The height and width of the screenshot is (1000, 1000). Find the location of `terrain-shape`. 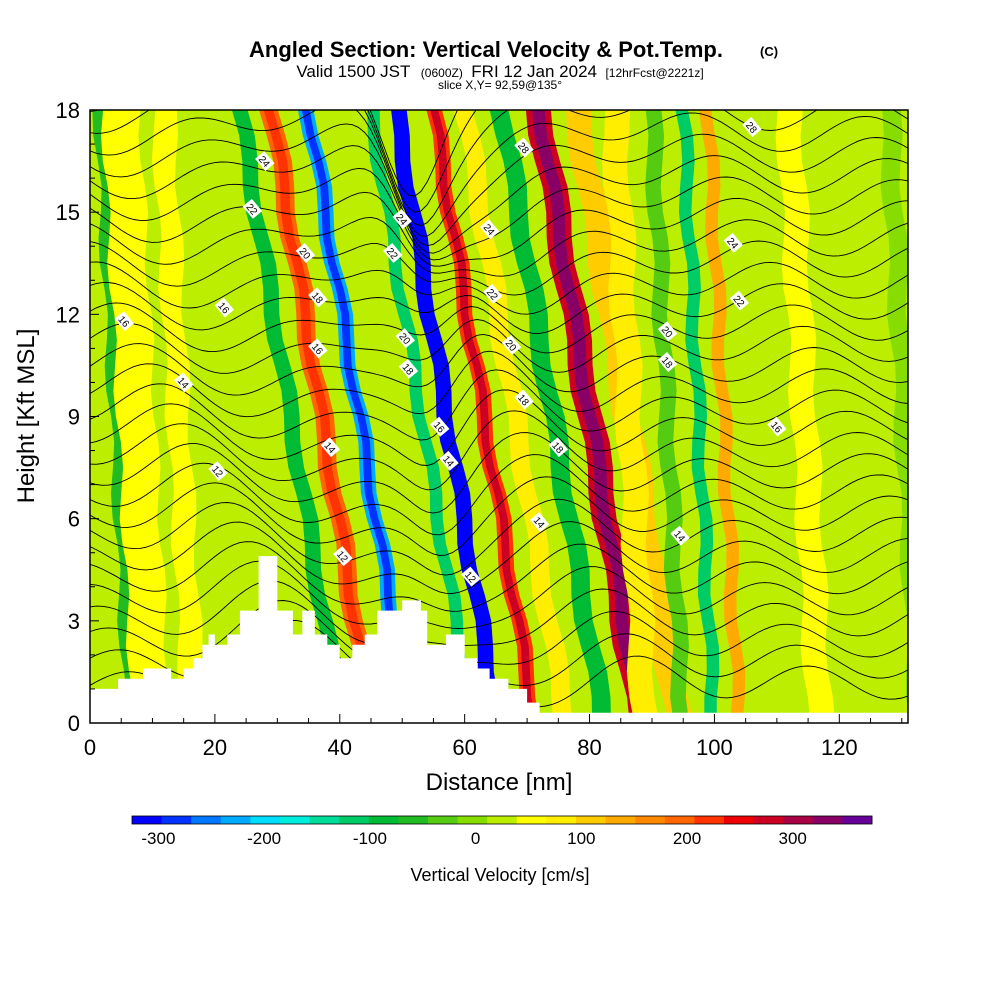

terrain-shape is located at coordinates (499, 639).